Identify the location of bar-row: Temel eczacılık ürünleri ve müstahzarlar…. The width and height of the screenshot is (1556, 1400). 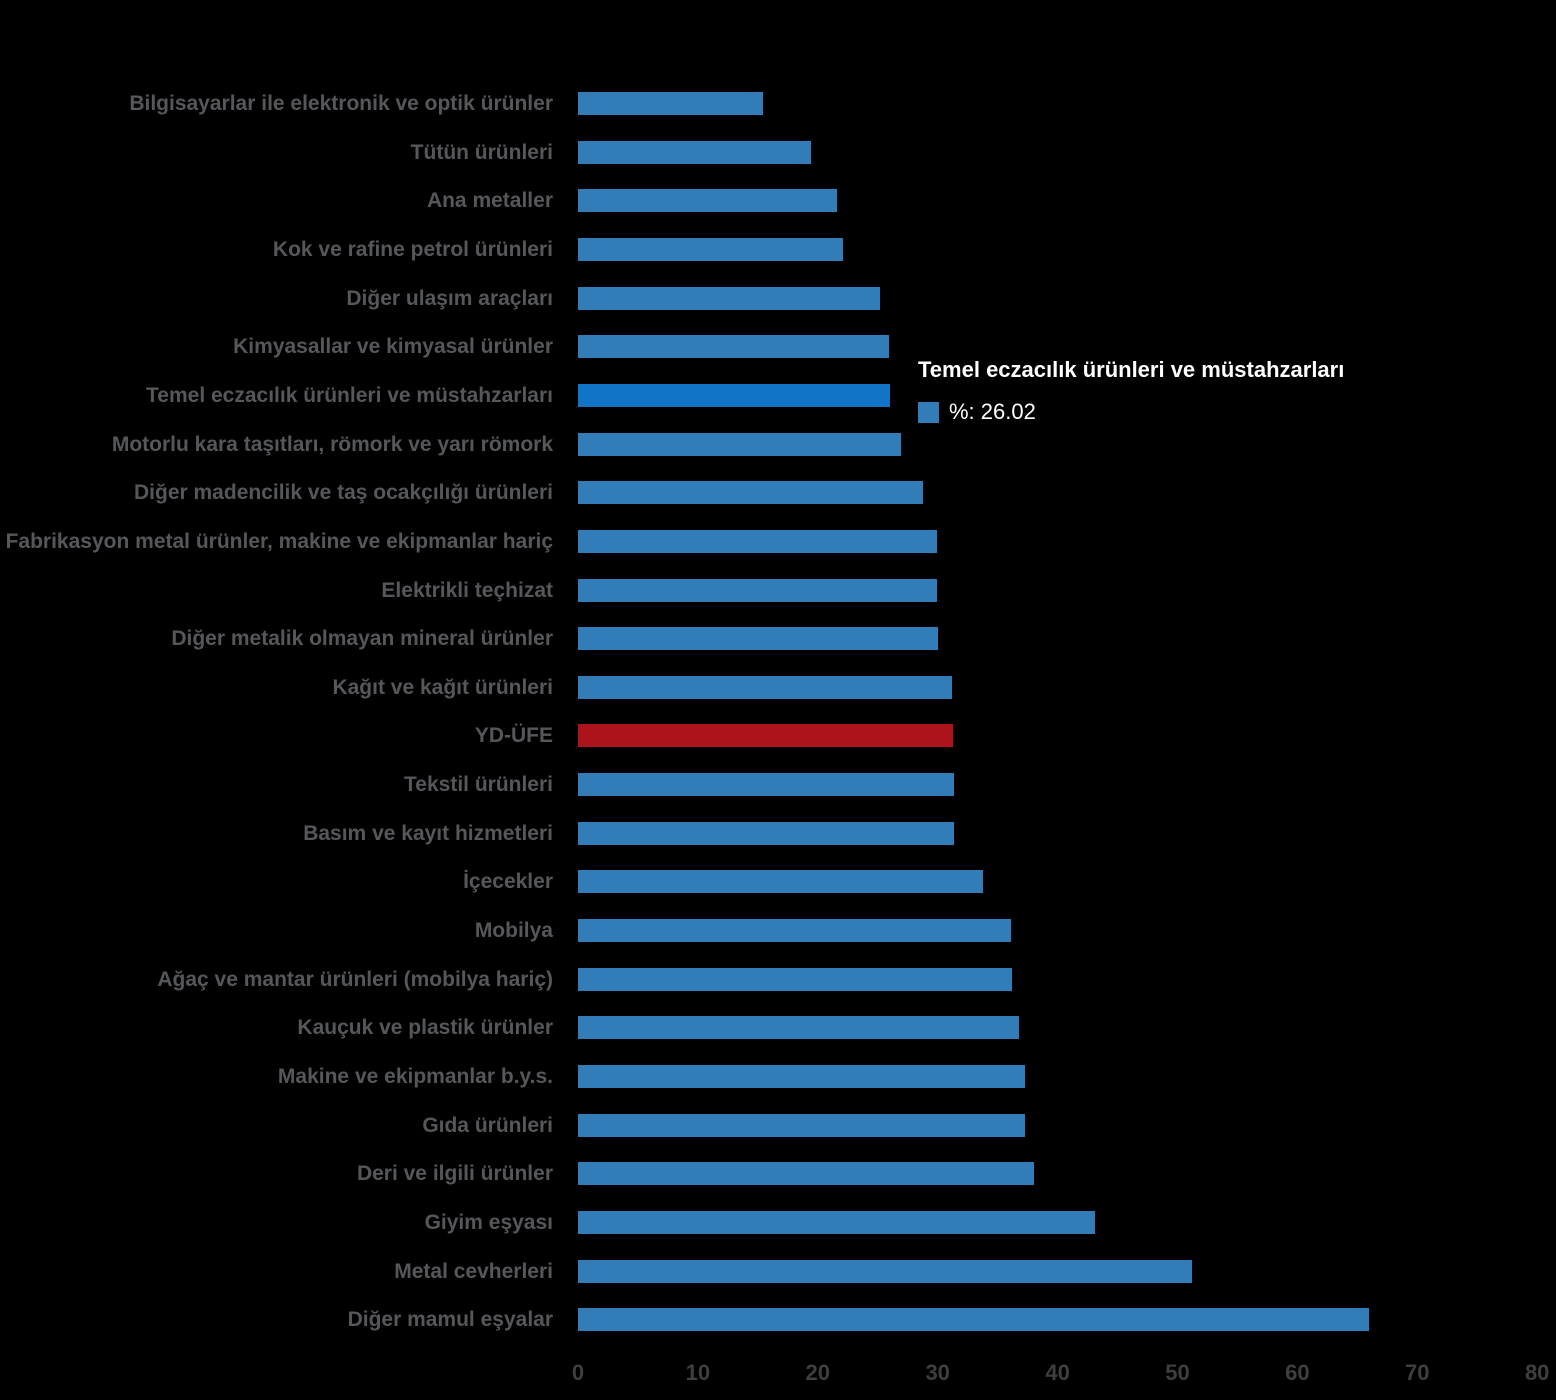
(778, 395).